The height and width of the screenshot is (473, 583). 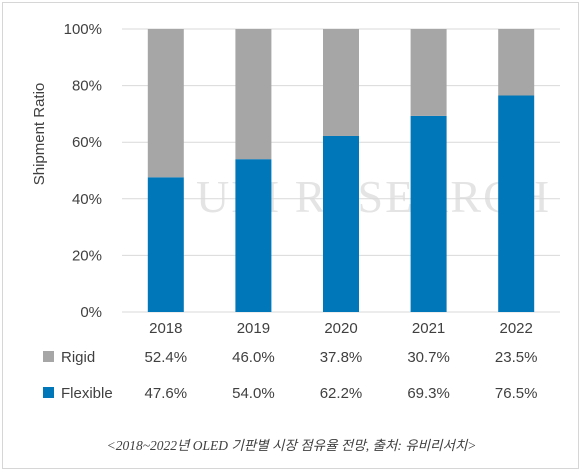 I want to click on bar-rigid-2021, so click(x=428, y=72).